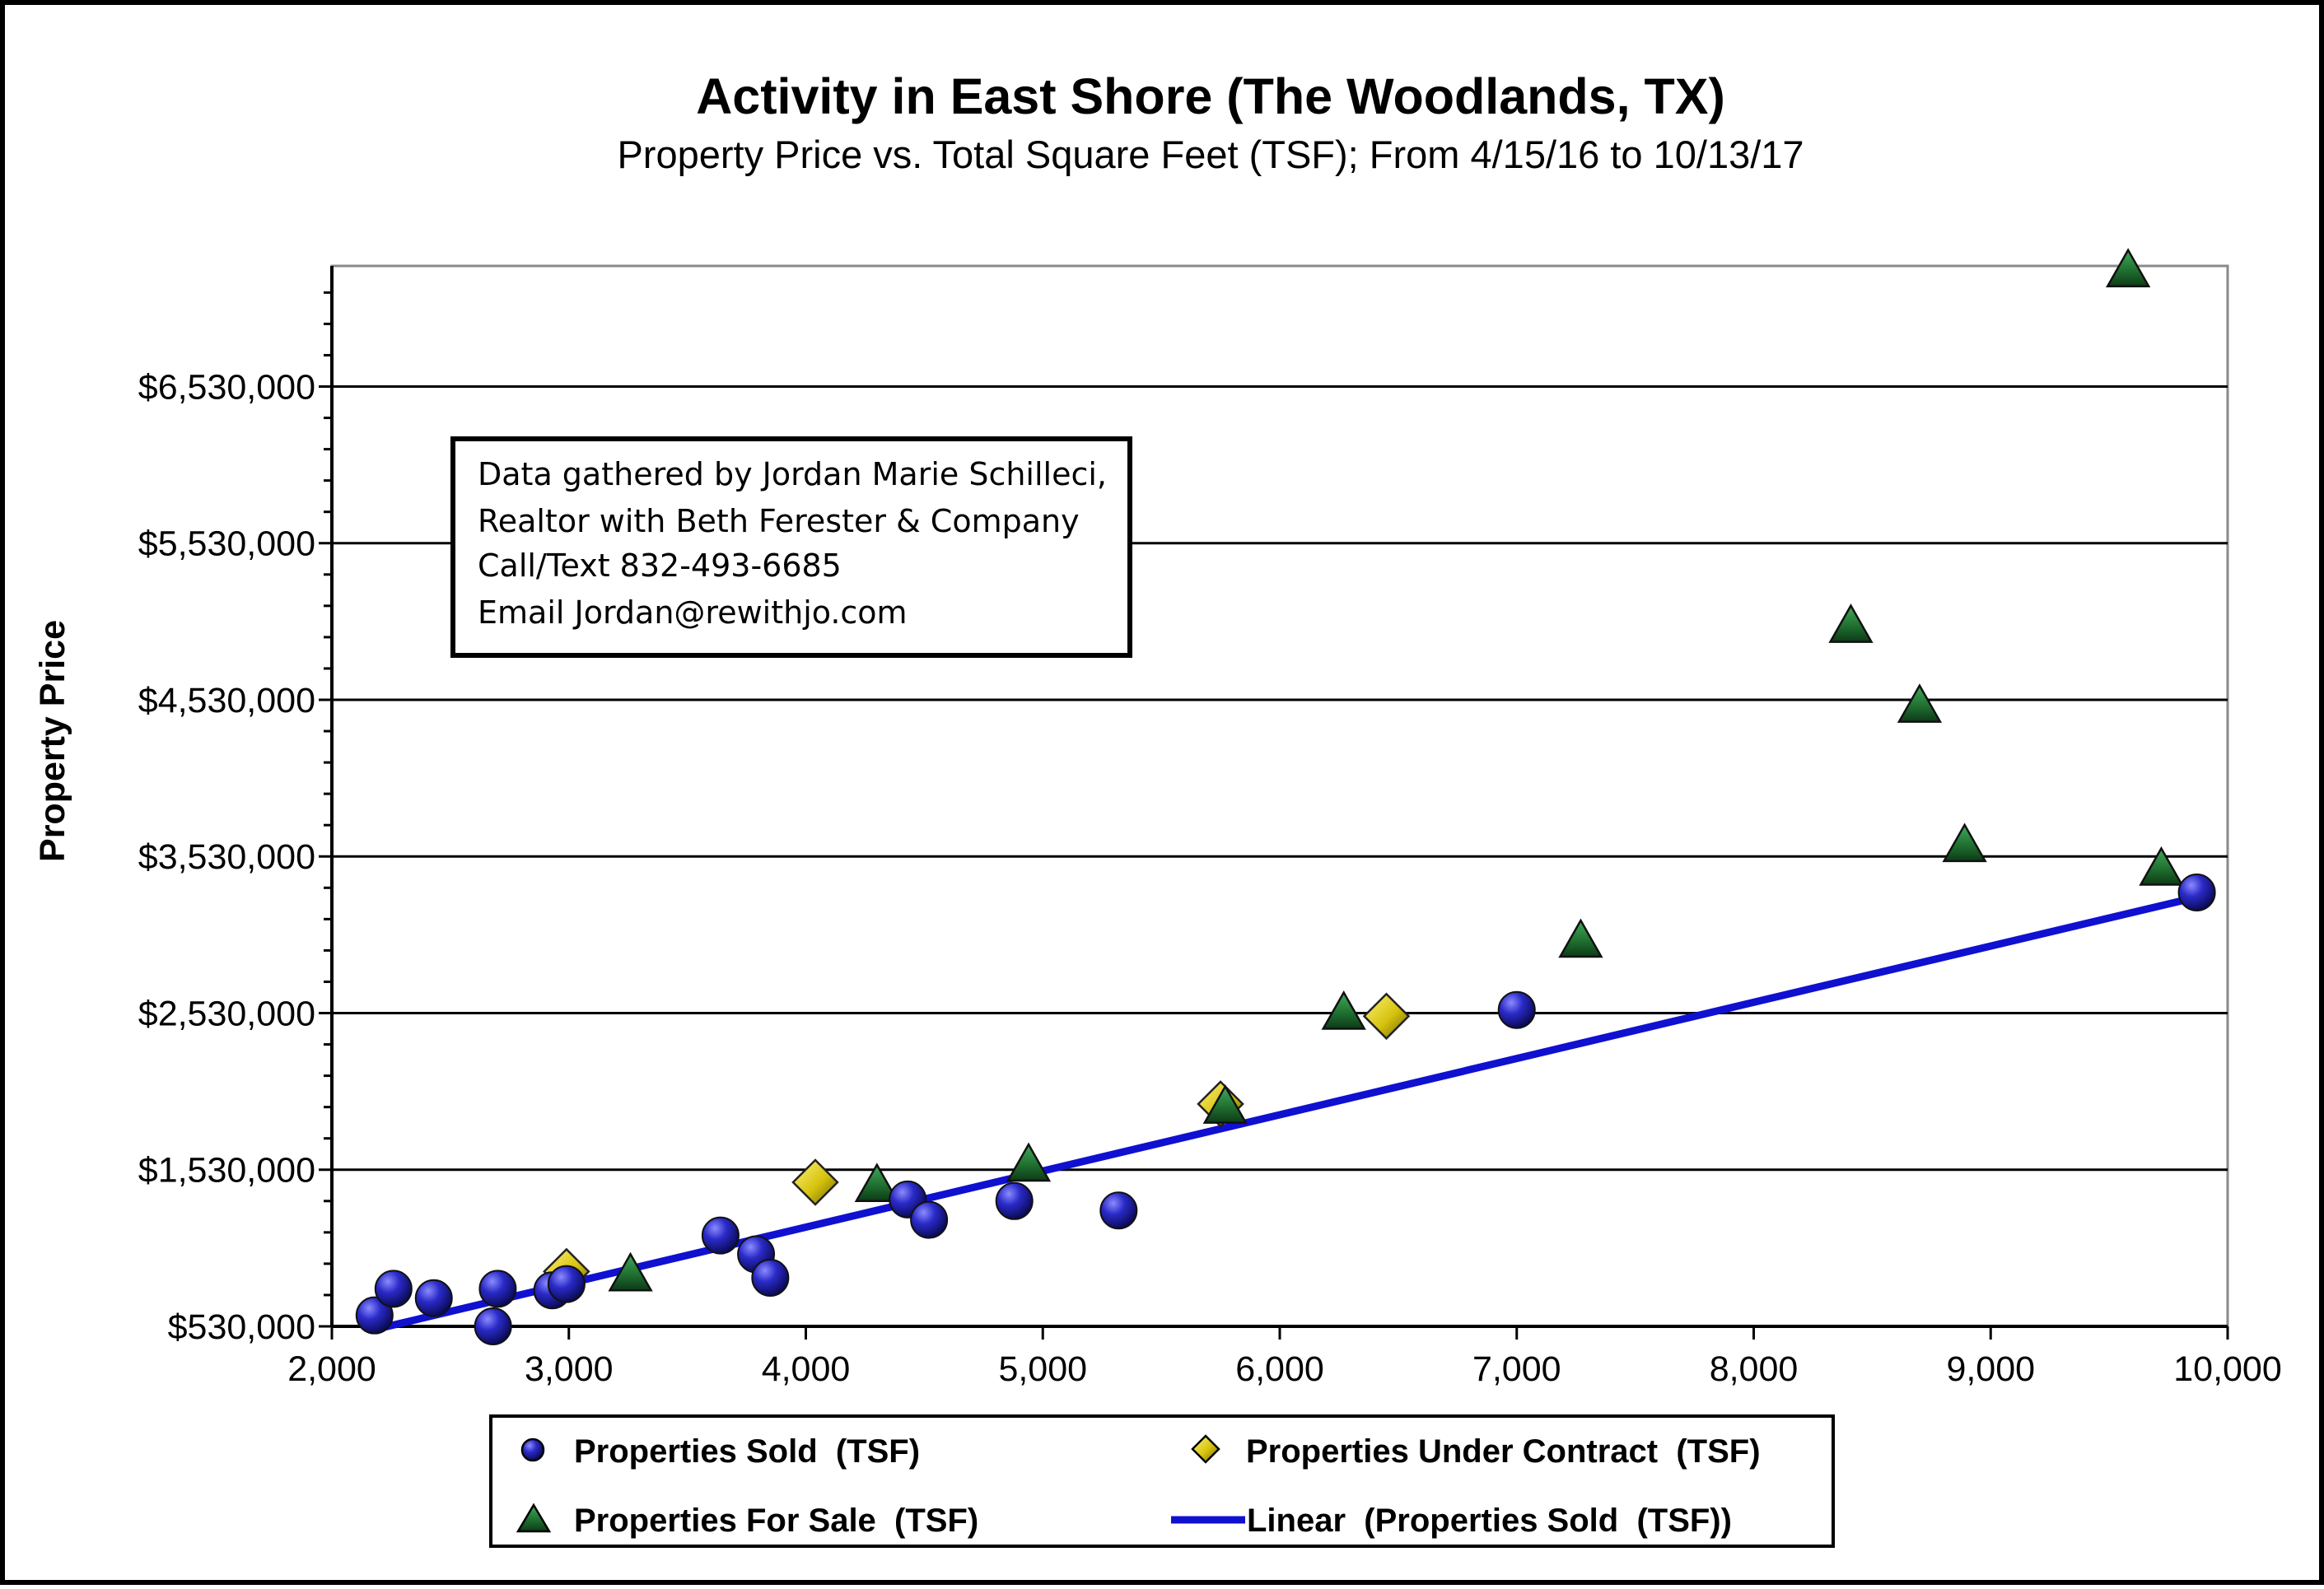 The height and width of the screenshot is (1589, 2324). What do you see at coordinates (1990, 1369) in the screenshot?
I see `x-tick-label: 9,000` at bounding box center [1990, 1369].